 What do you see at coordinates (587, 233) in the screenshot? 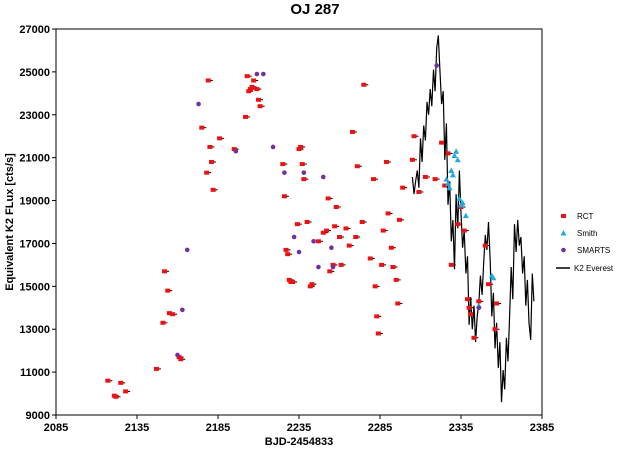
I see `legend-label: Smith` at bounding box center [587, 233].